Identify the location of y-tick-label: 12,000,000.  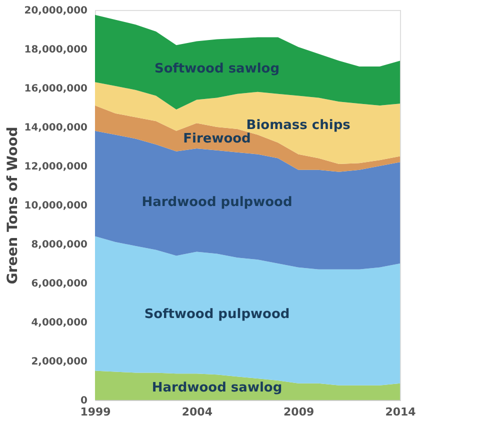
(56, 167).